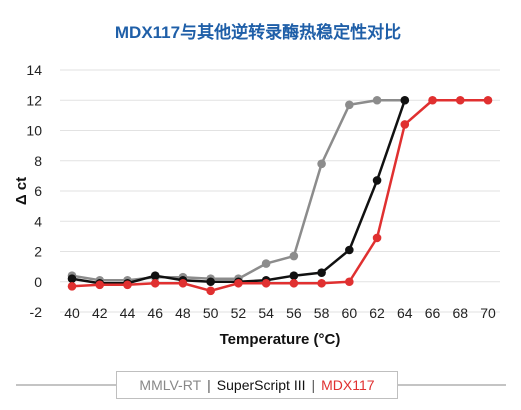 Image resolution: width=521 pixels, height=410 pixels. Describe the element at coordinates (34, 100) in the screenshot. I see `y-tick-label: 12` at that location.